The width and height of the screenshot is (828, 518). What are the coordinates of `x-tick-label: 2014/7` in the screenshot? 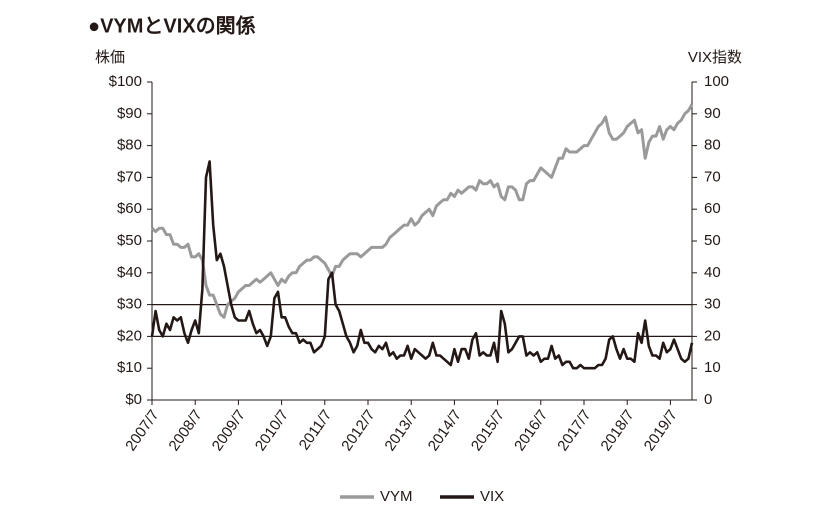 It's located at (445, 430).